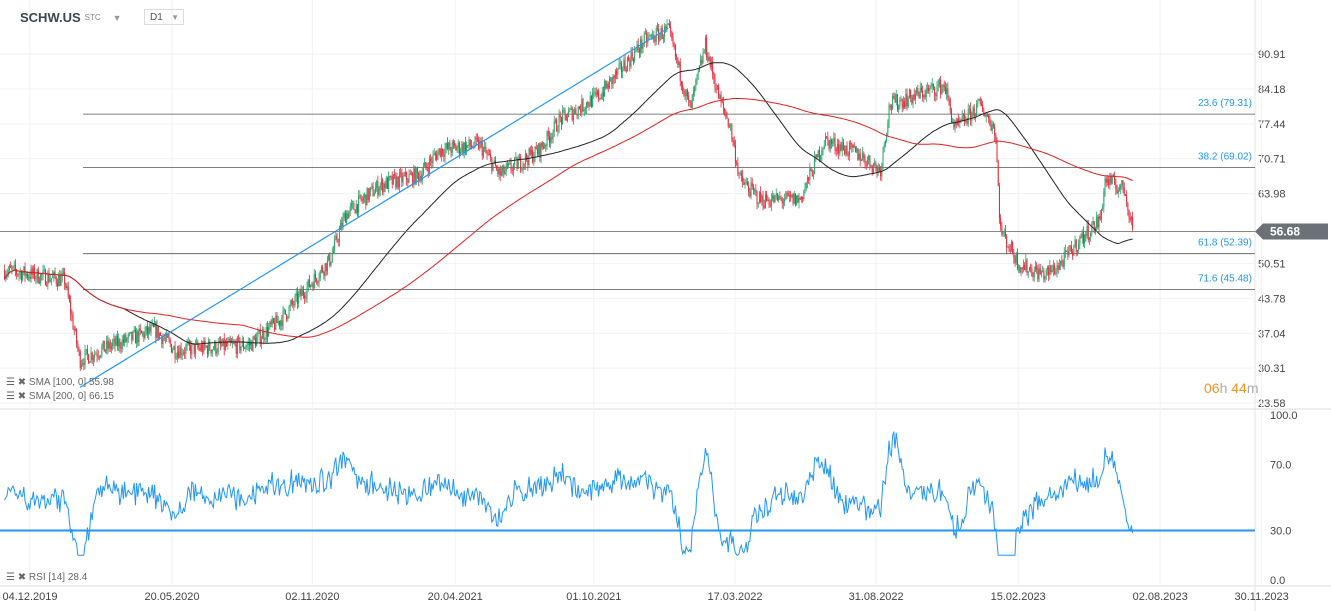 This screenshot has height=611, width=1331. What do you see at coordinates (60, 382) in the screenshot?
I see `sma100-legend: ☰ ✖ SMA [100, 0] 55.98` at bounding box center [60, 382].